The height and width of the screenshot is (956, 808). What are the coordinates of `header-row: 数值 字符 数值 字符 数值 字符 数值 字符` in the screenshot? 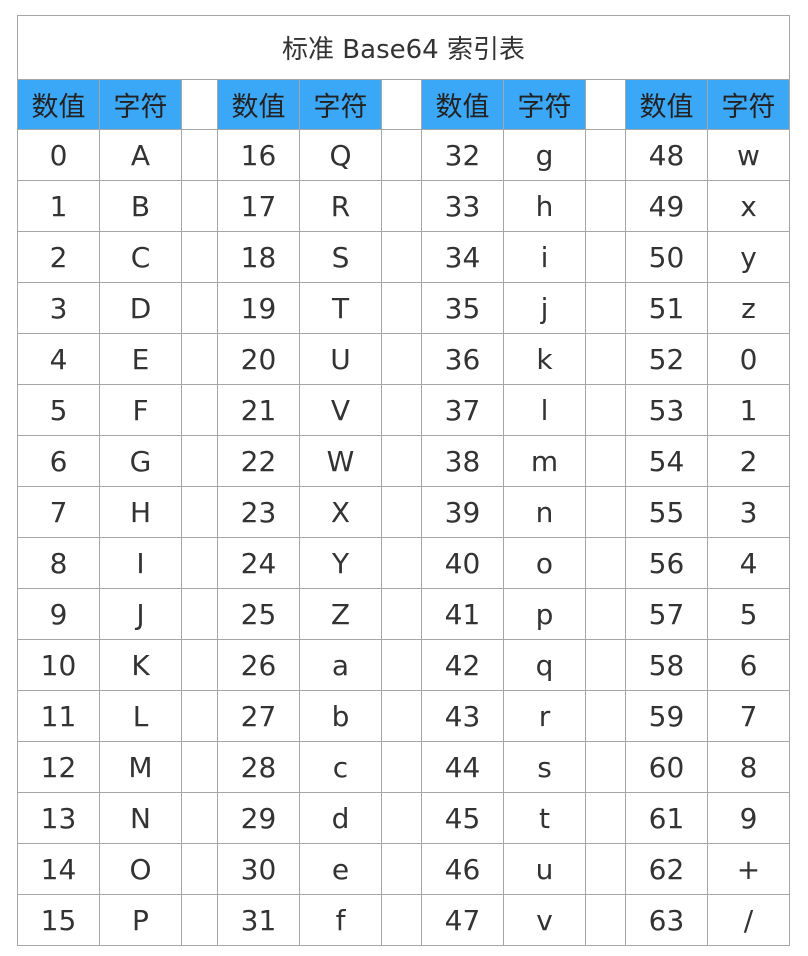 It's located at (403, 104).